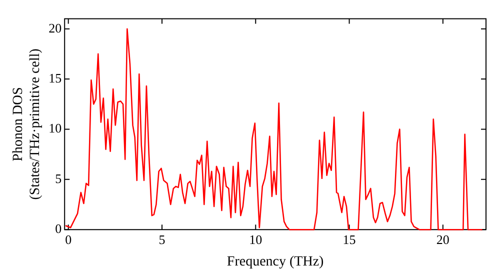  I want to click on y-tick-label: 0, so click(58, 228).